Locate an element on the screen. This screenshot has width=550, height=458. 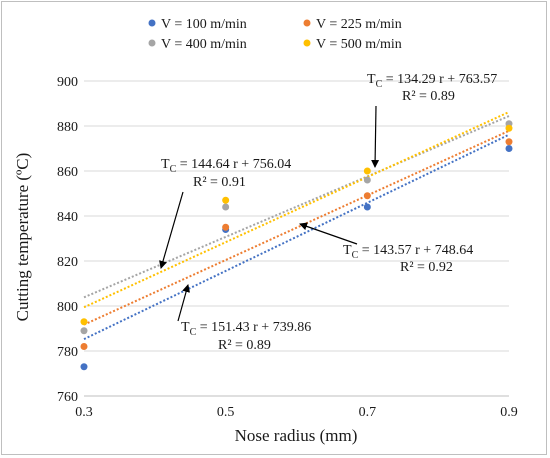
annotation-eq-400-equation: TC = 134.29 r + 763.57 is located at coordinates (432, 81).